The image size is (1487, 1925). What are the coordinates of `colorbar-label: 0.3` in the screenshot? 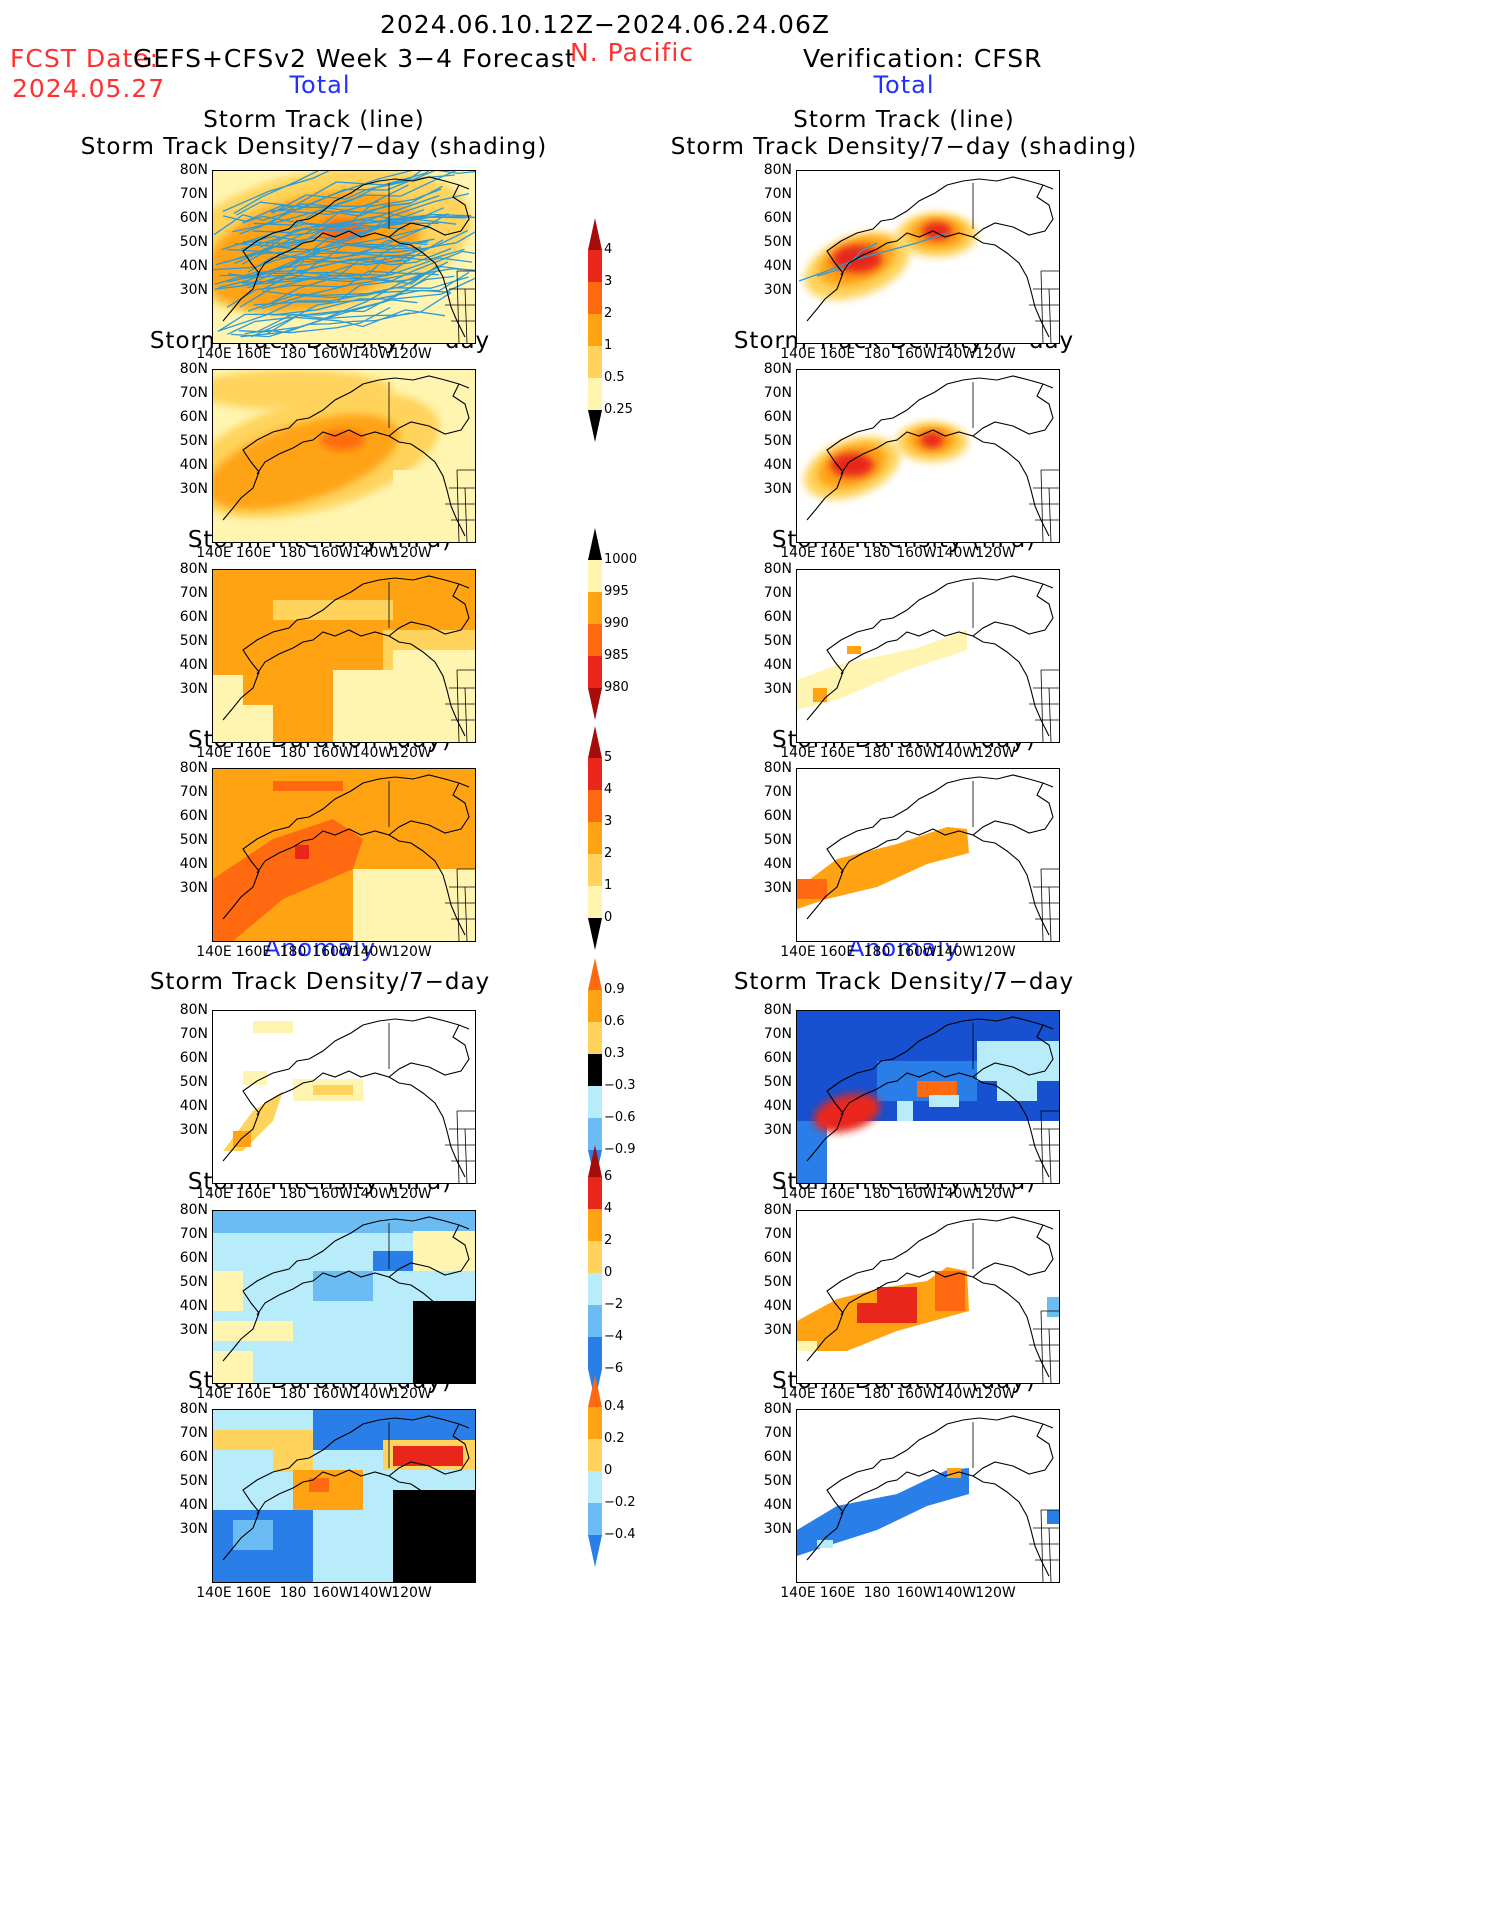 It's located at (614, 1053).